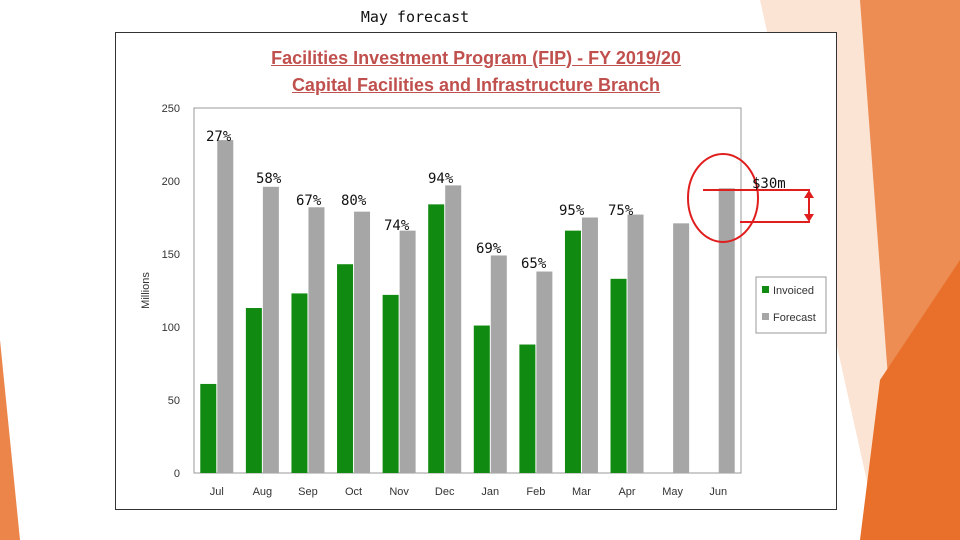 Image resolution: width=960 pixels, height=540 pixels. What do you see at coordinates (397, 226) in the screenshot?
I see `percent-annotation: 74%` at bounding box center [397, 226].